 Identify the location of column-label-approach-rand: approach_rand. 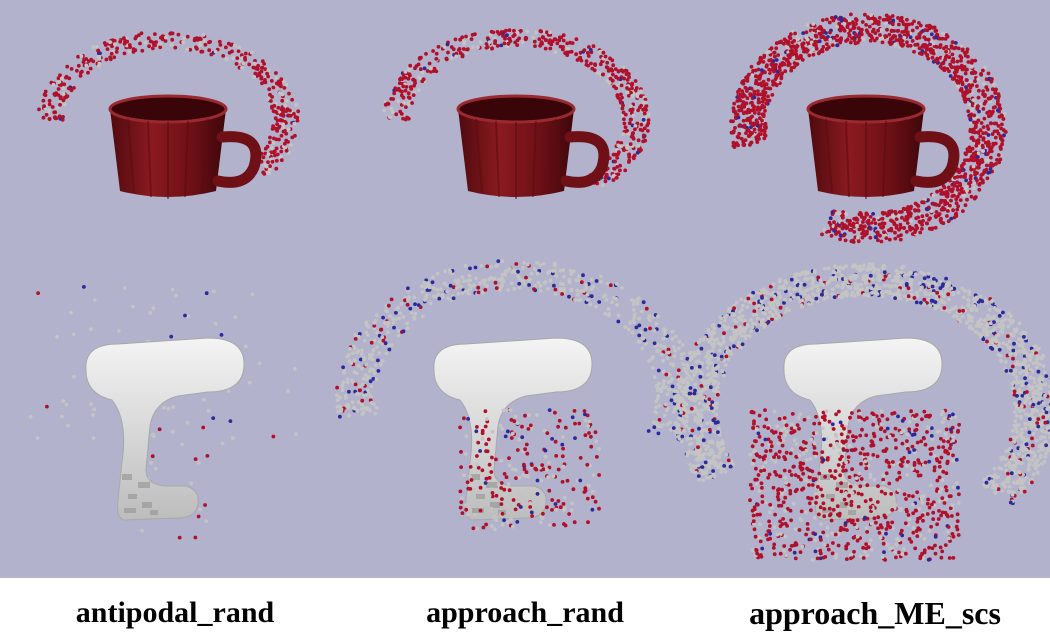
(525, 612).